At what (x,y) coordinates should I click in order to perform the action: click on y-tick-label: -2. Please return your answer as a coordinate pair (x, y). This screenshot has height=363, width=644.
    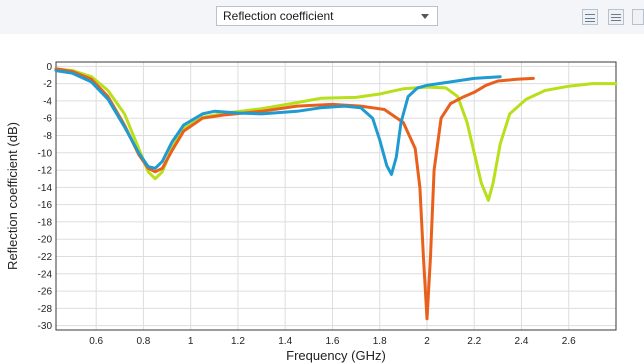
    Looking at the image, I should click on (47, 84).